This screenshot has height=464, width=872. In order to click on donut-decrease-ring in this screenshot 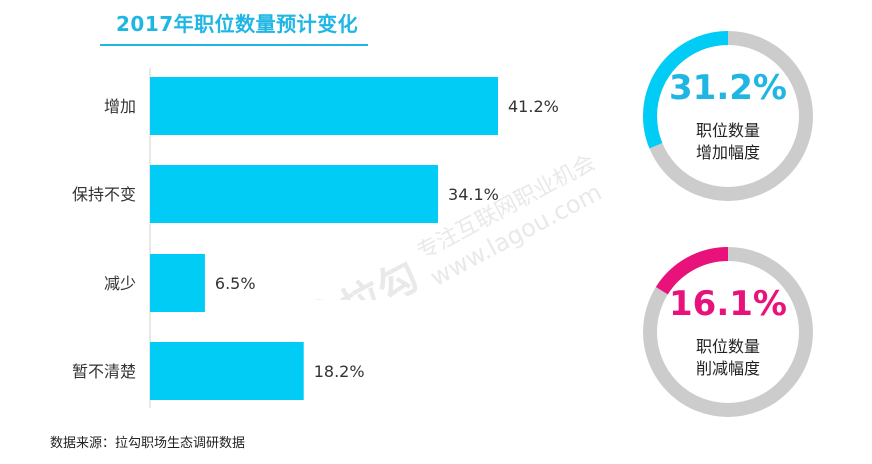, I will do `click(728, 332)`.